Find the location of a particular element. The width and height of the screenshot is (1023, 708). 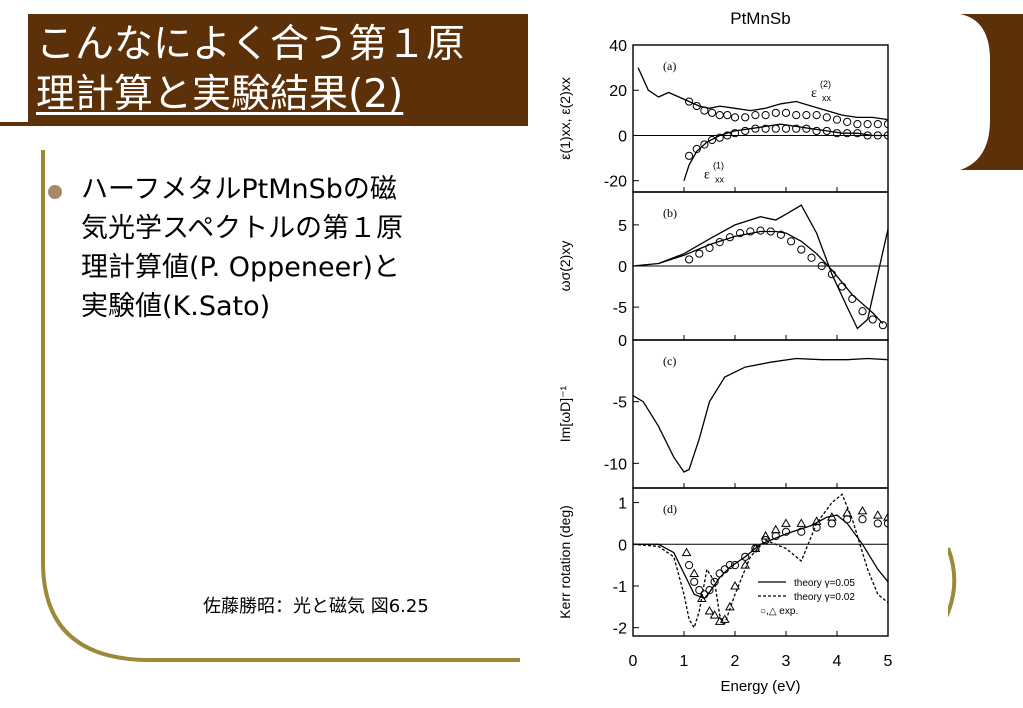

y-tick-label: -10 is located at coordinates (615, 464).